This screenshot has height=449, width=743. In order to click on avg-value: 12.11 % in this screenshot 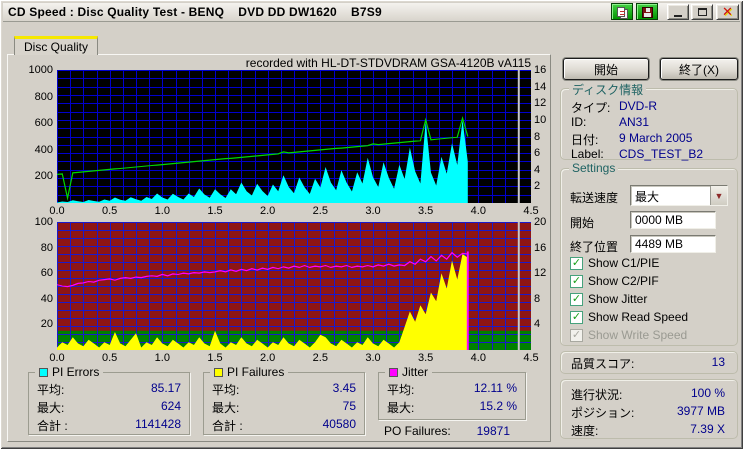, I will do `click(495, 388)`.